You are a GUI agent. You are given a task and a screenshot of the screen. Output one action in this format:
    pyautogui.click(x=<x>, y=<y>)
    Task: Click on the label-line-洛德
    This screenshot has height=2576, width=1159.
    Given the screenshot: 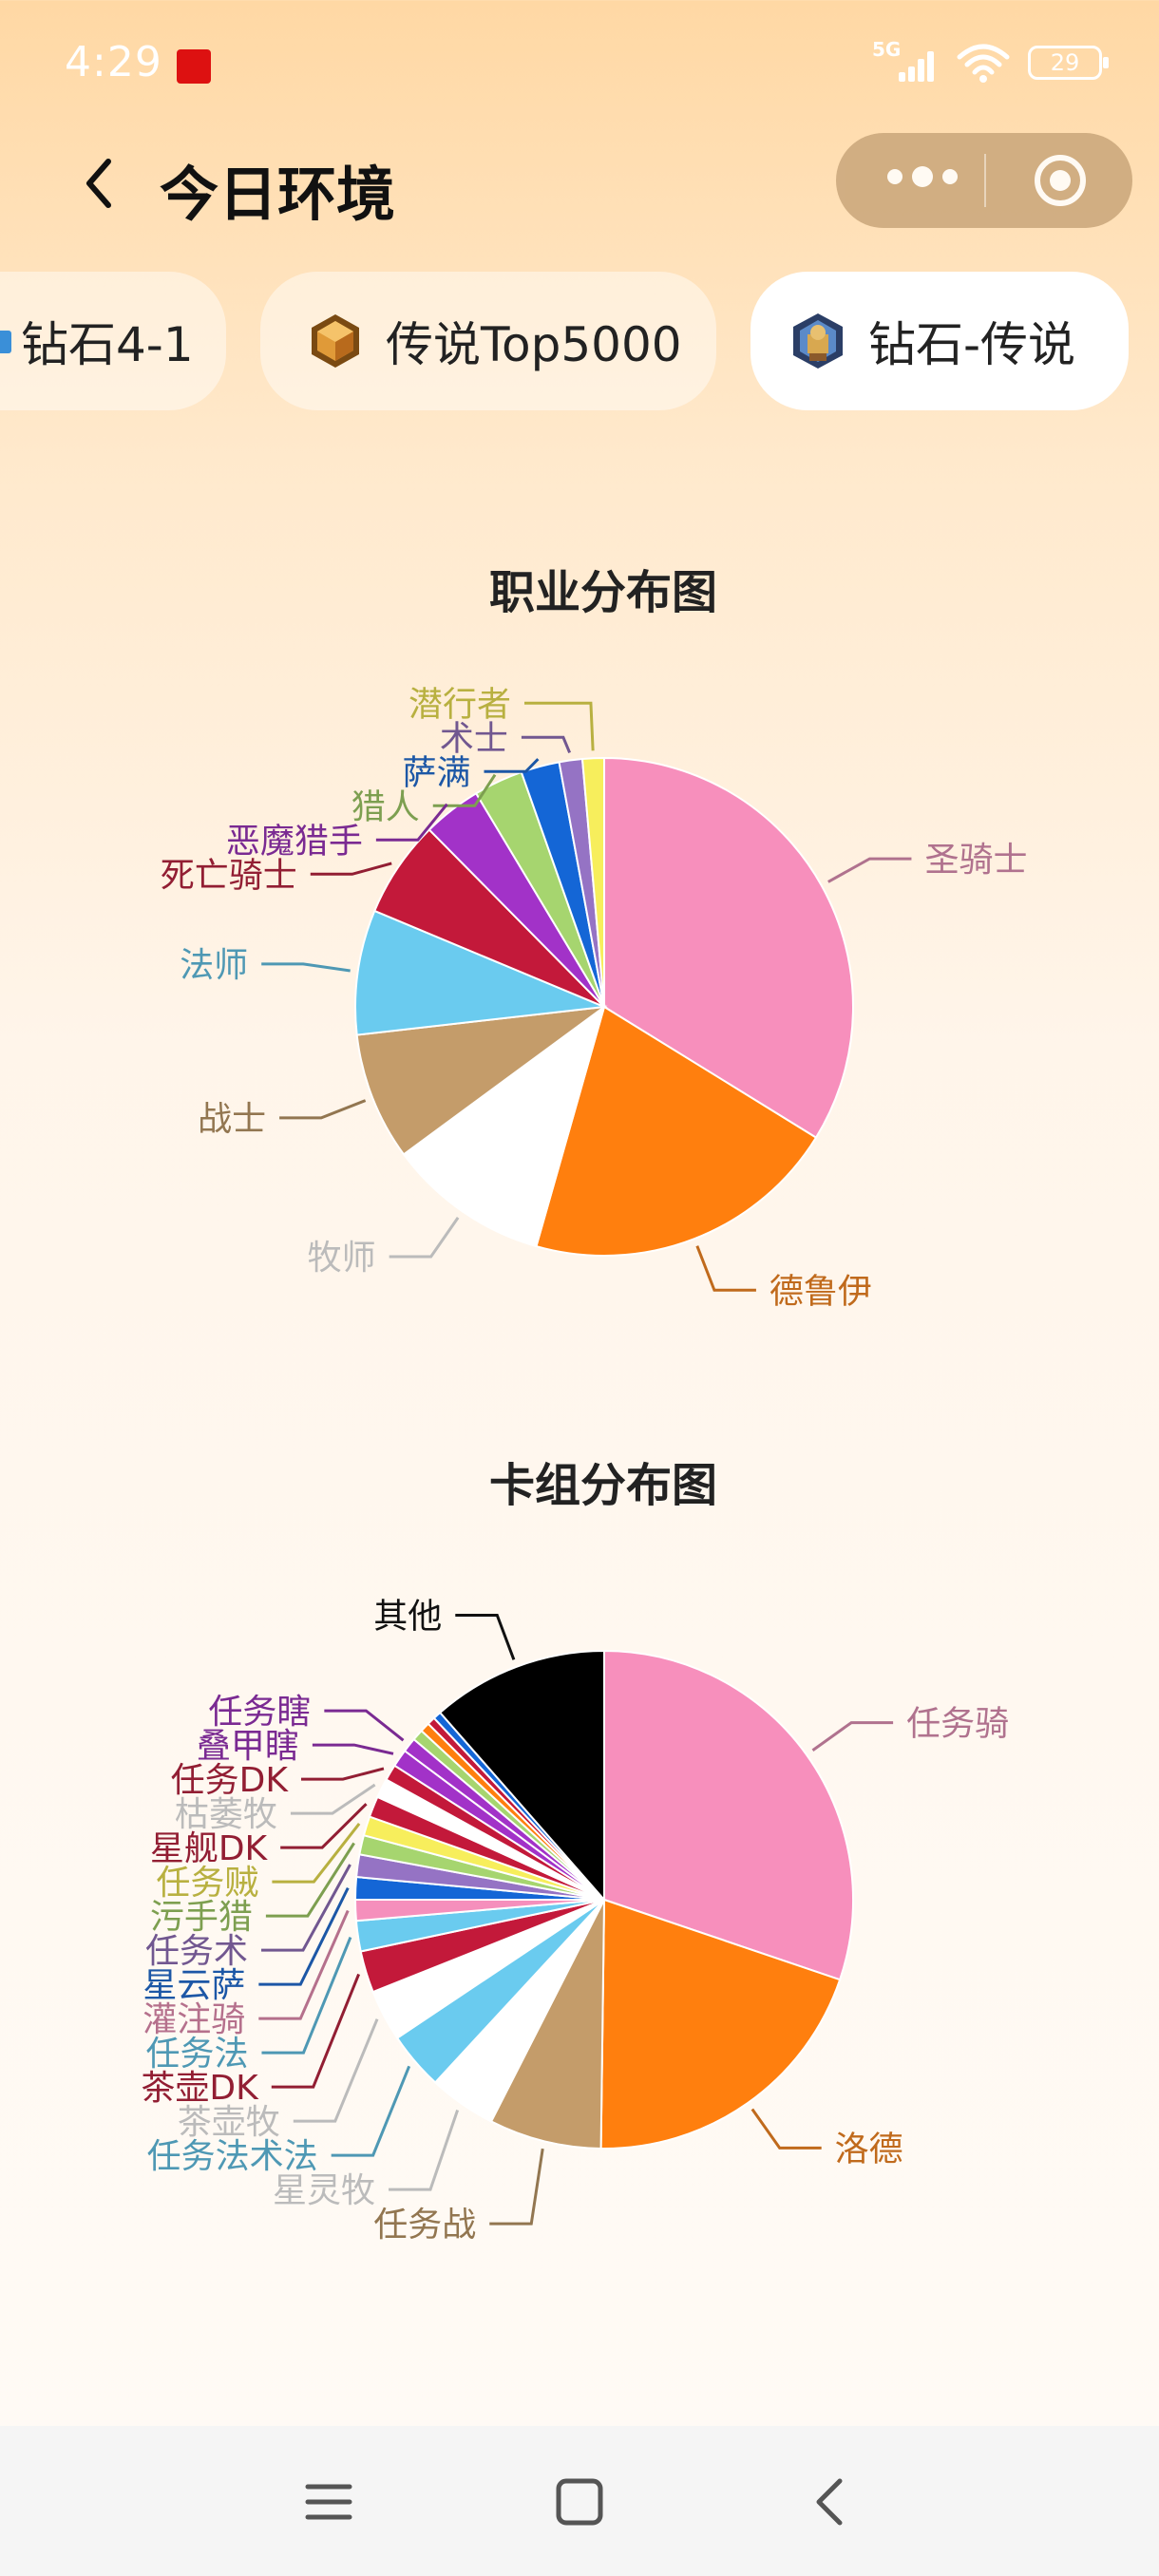 What is the action you would take?
    pyautogui.click(x=786, y=2129)
    